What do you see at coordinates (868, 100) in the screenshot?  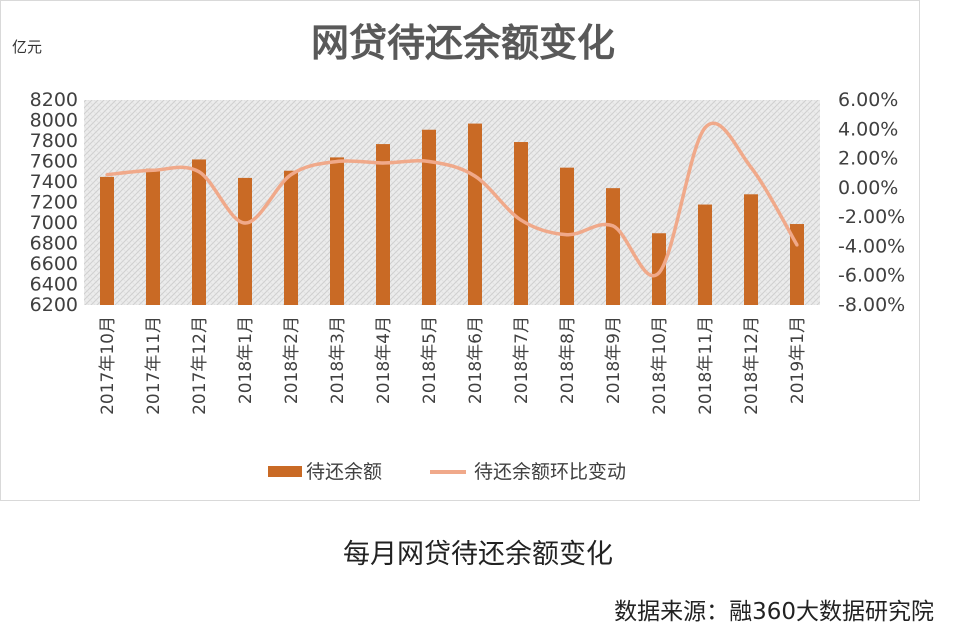 I see `y2-tick-label: 6.00%` at bounding box center [868, 100].